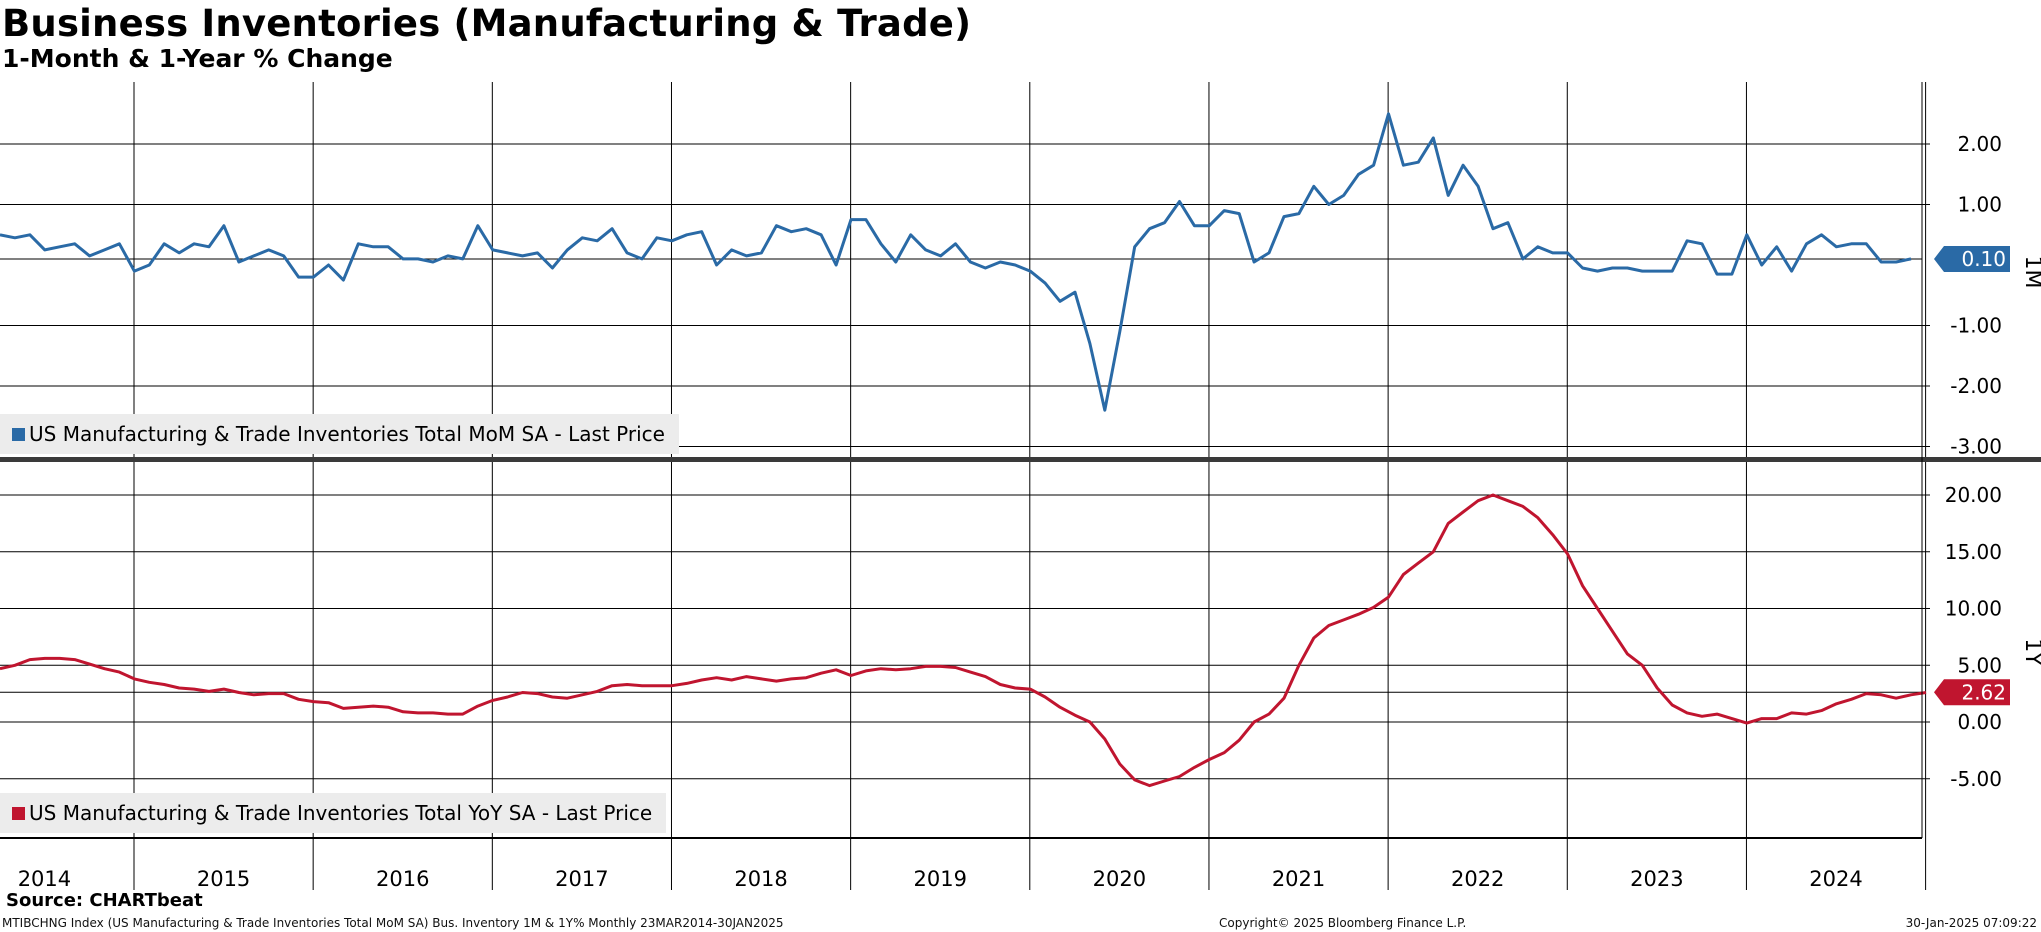  What do you see at coordinates (197, 58) in the screenshot?
I see `chart-subtitle: 1-Month & 1-Year % Change` at bounding box center [197, 58].